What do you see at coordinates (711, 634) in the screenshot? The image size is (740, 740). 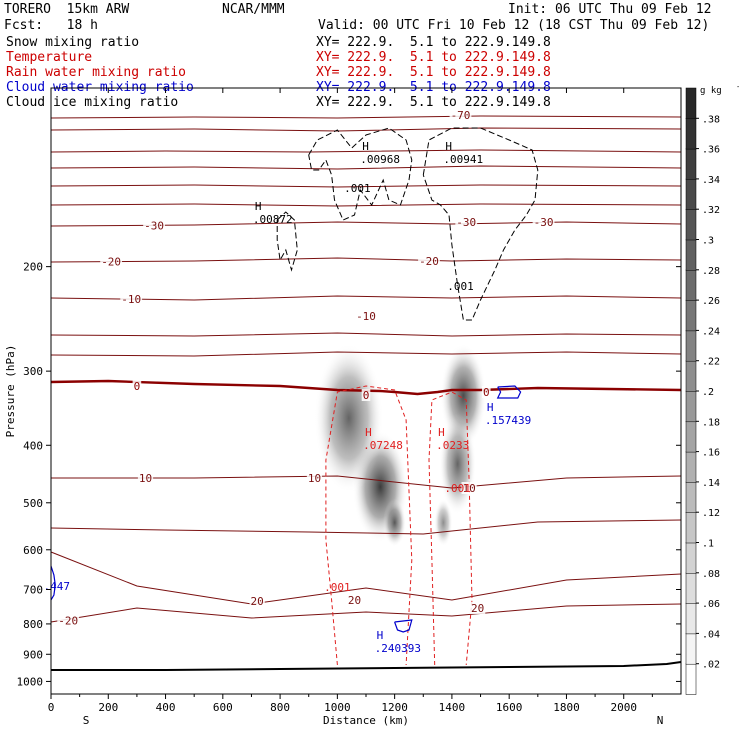 I see `colorbar-tick-label-1: .04` at bounding box center [711, 634].